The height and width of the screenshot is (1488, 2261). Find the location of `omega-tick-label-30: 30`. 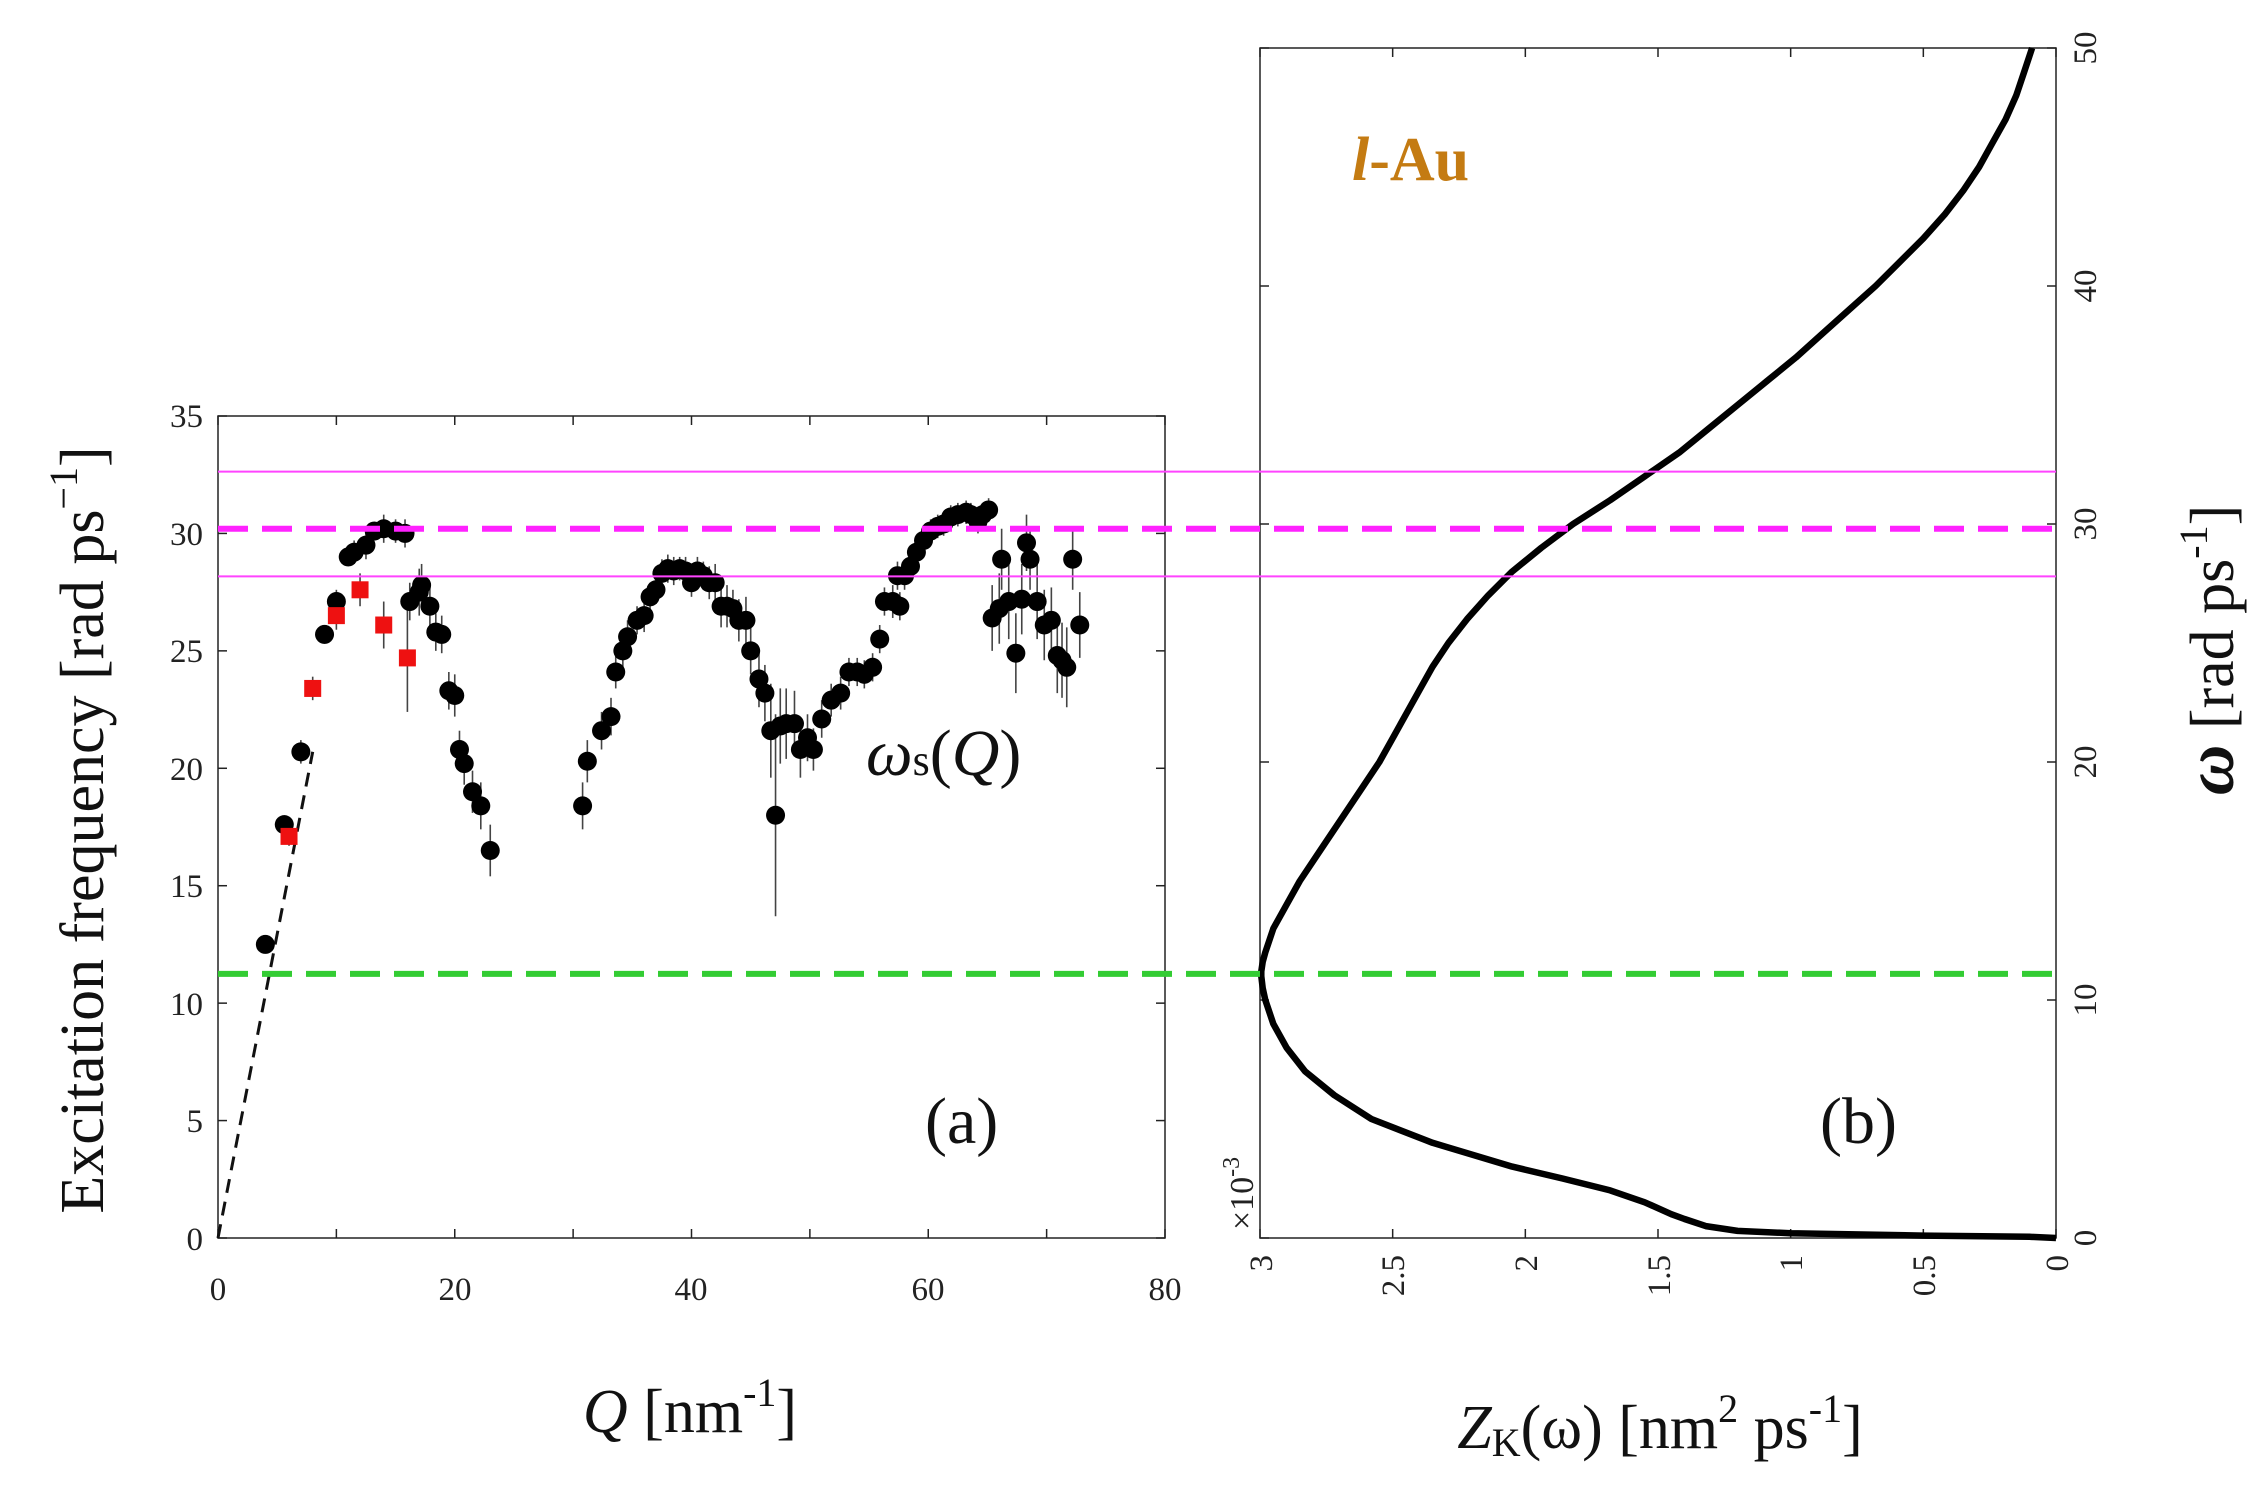

omega-tick-label-30: 30 is located at coordinates (2086, 524).